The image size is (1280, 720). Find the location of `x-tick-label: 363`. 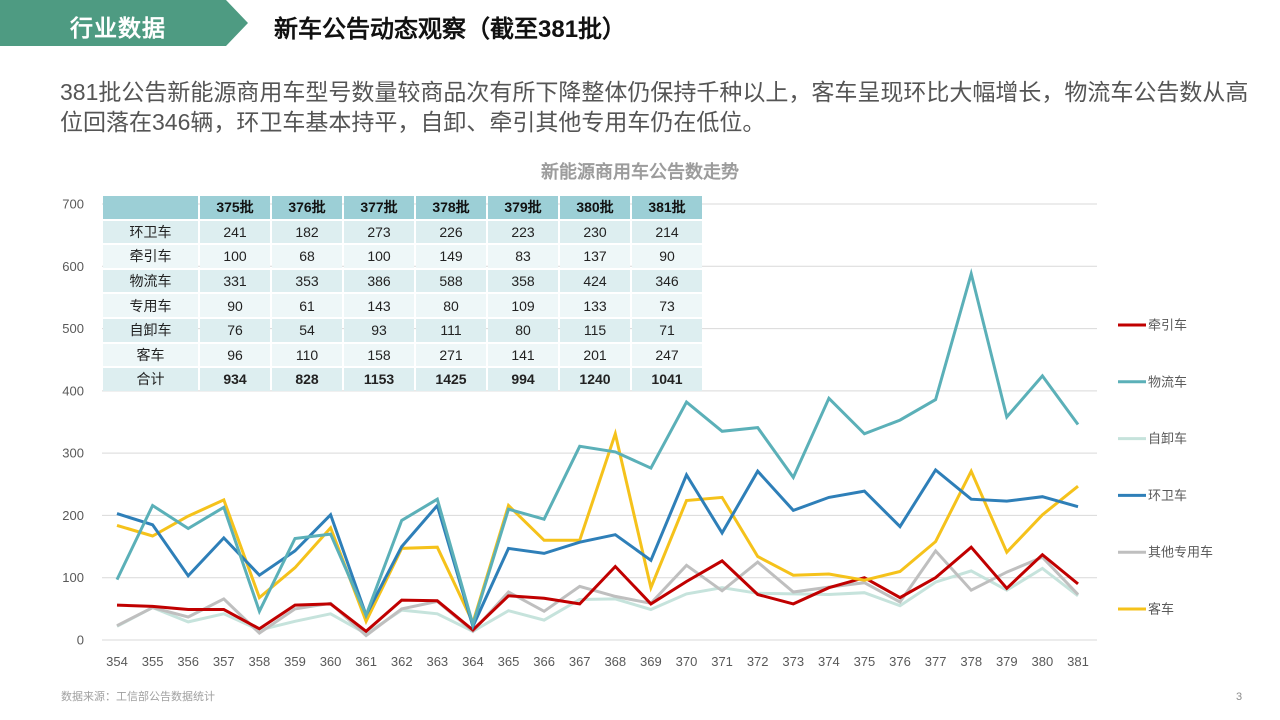

x-tick-label: 363 is located at coordinates (437, 661).